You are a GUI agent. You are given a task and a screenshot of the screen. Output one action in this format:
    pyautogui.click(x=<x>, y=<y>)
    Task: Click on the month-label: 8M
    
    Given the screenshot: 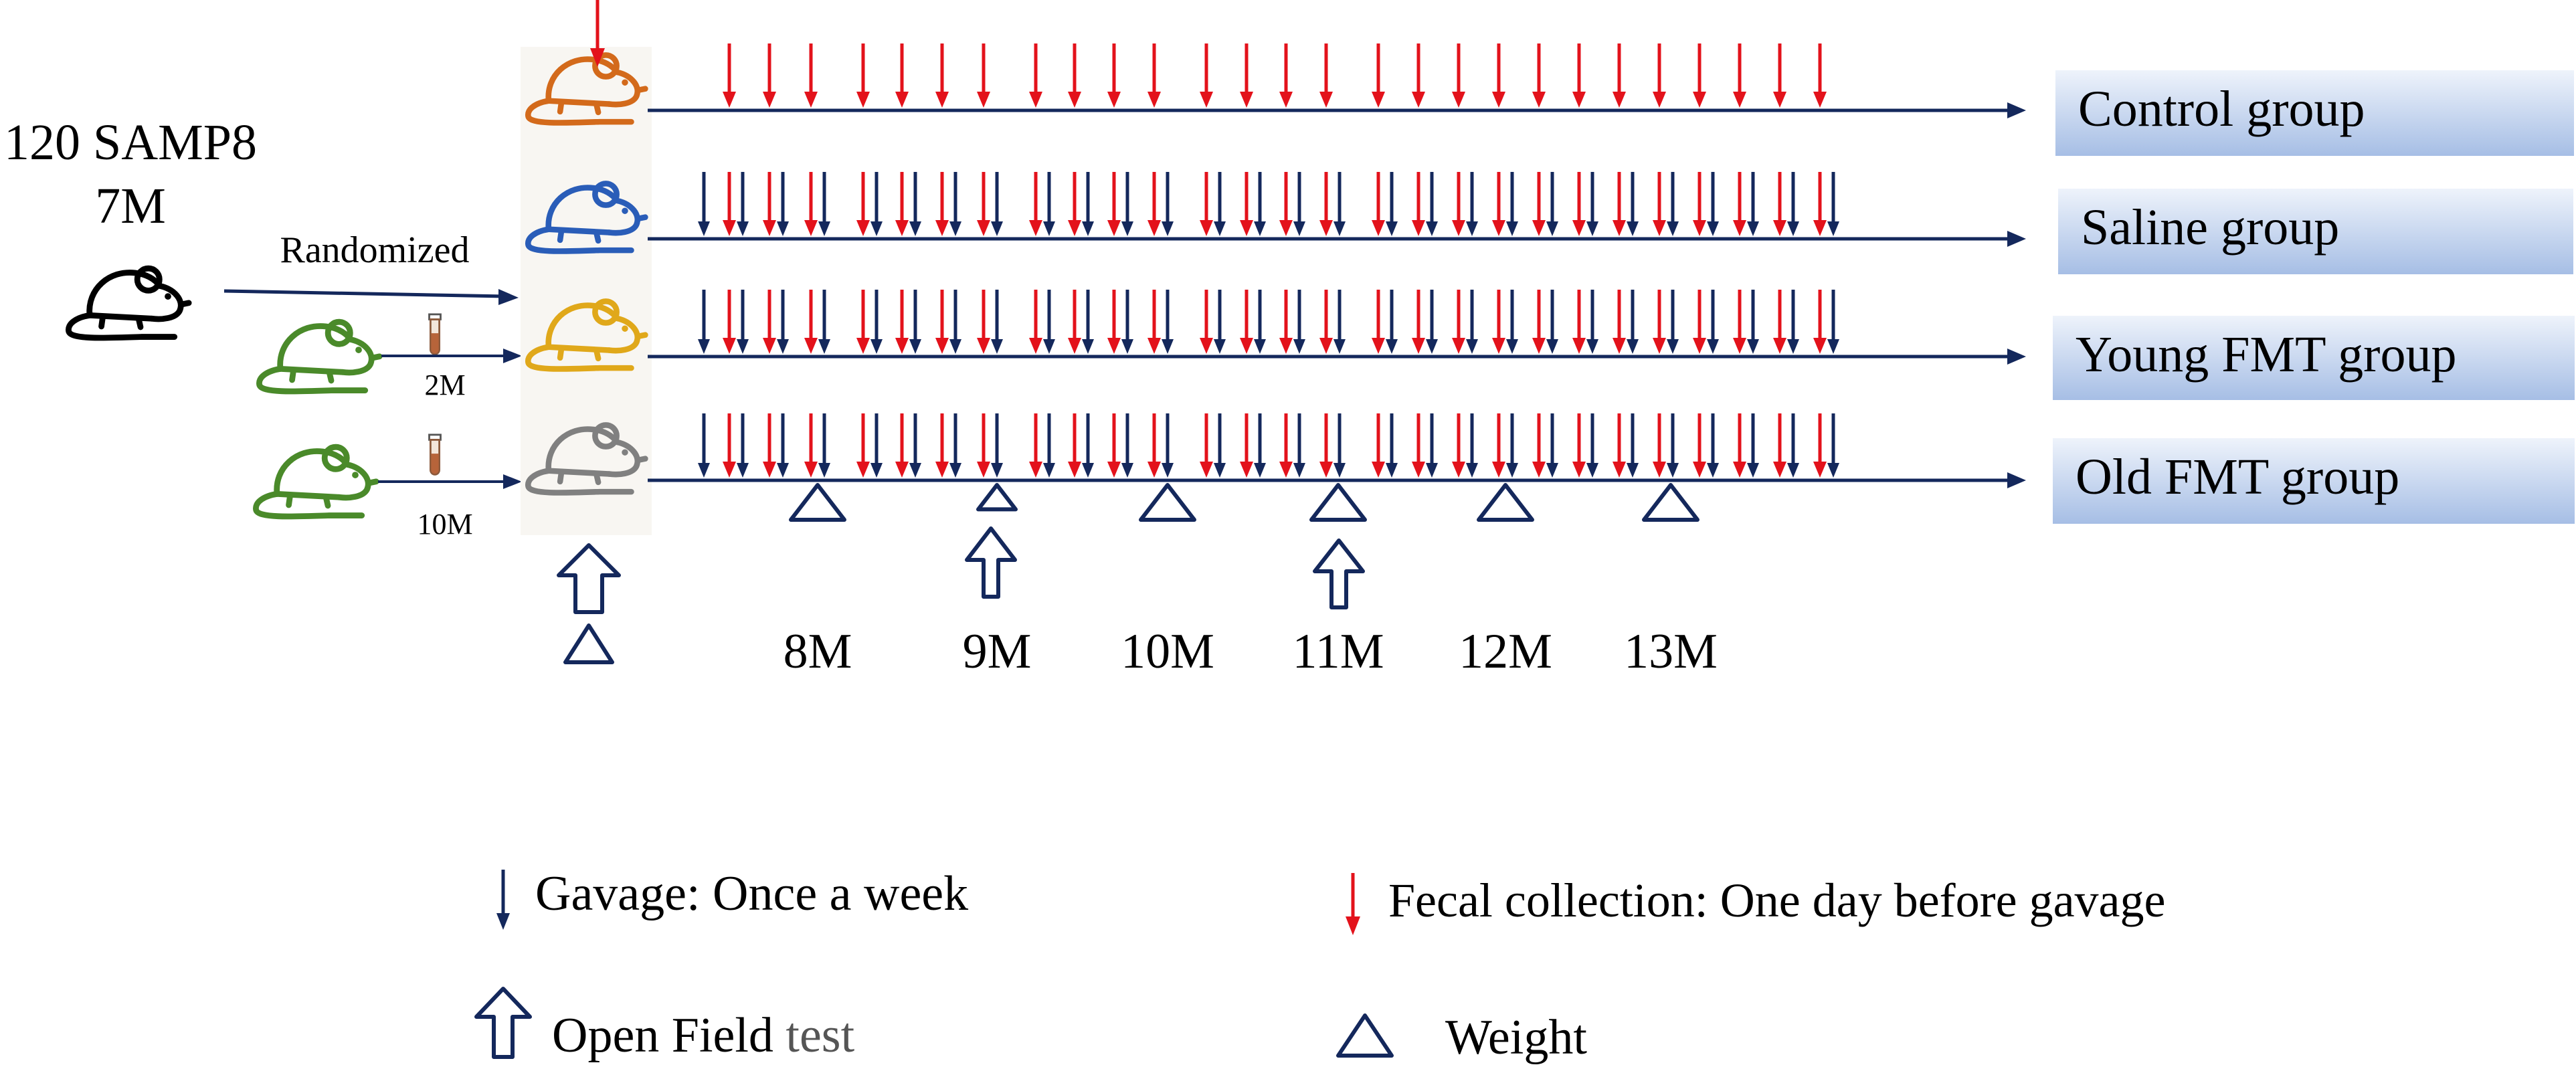 What is the action you would take?
    pyautogui.click(x=818, y=651)
    